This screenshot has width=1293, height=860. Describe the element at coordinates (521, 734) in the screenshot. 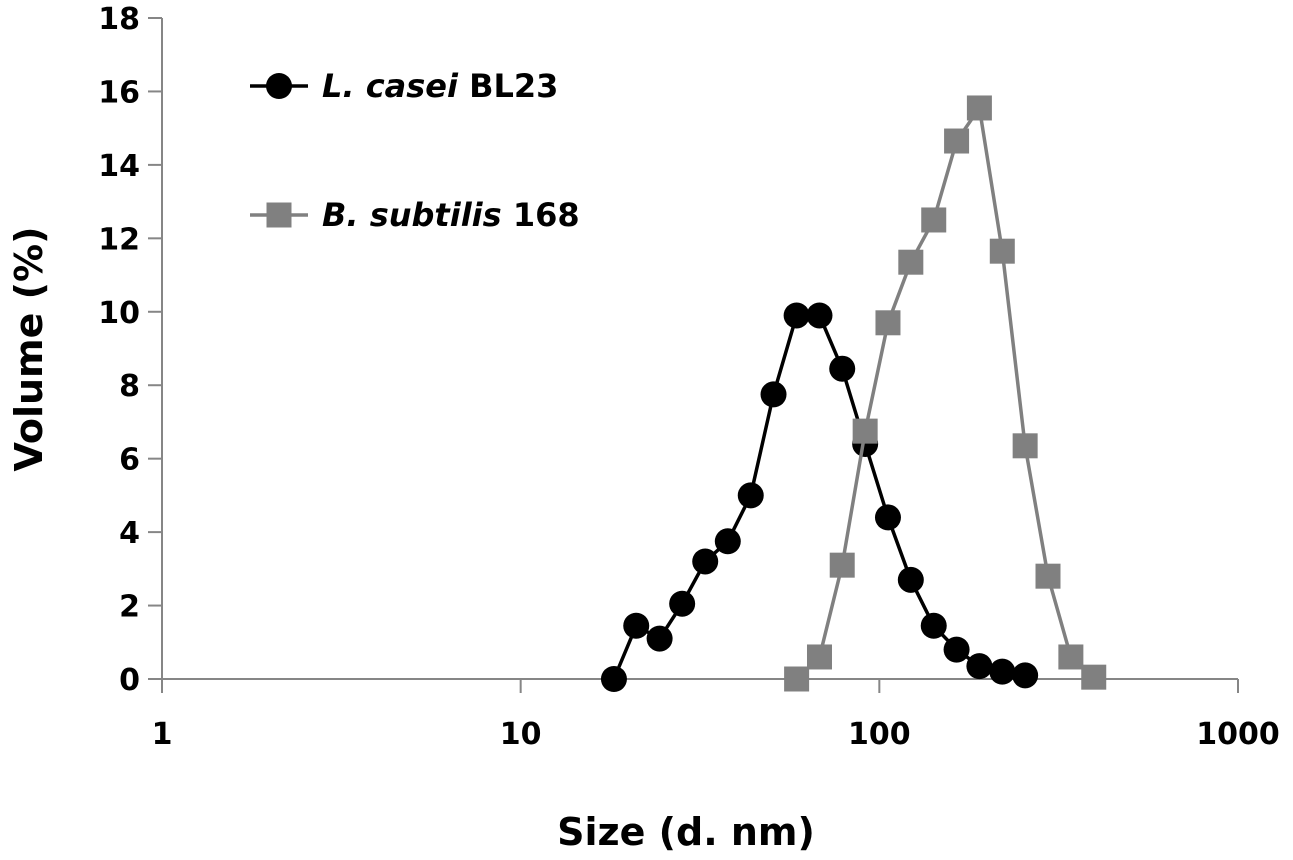

I see `x-tick-label: 10` at that location.